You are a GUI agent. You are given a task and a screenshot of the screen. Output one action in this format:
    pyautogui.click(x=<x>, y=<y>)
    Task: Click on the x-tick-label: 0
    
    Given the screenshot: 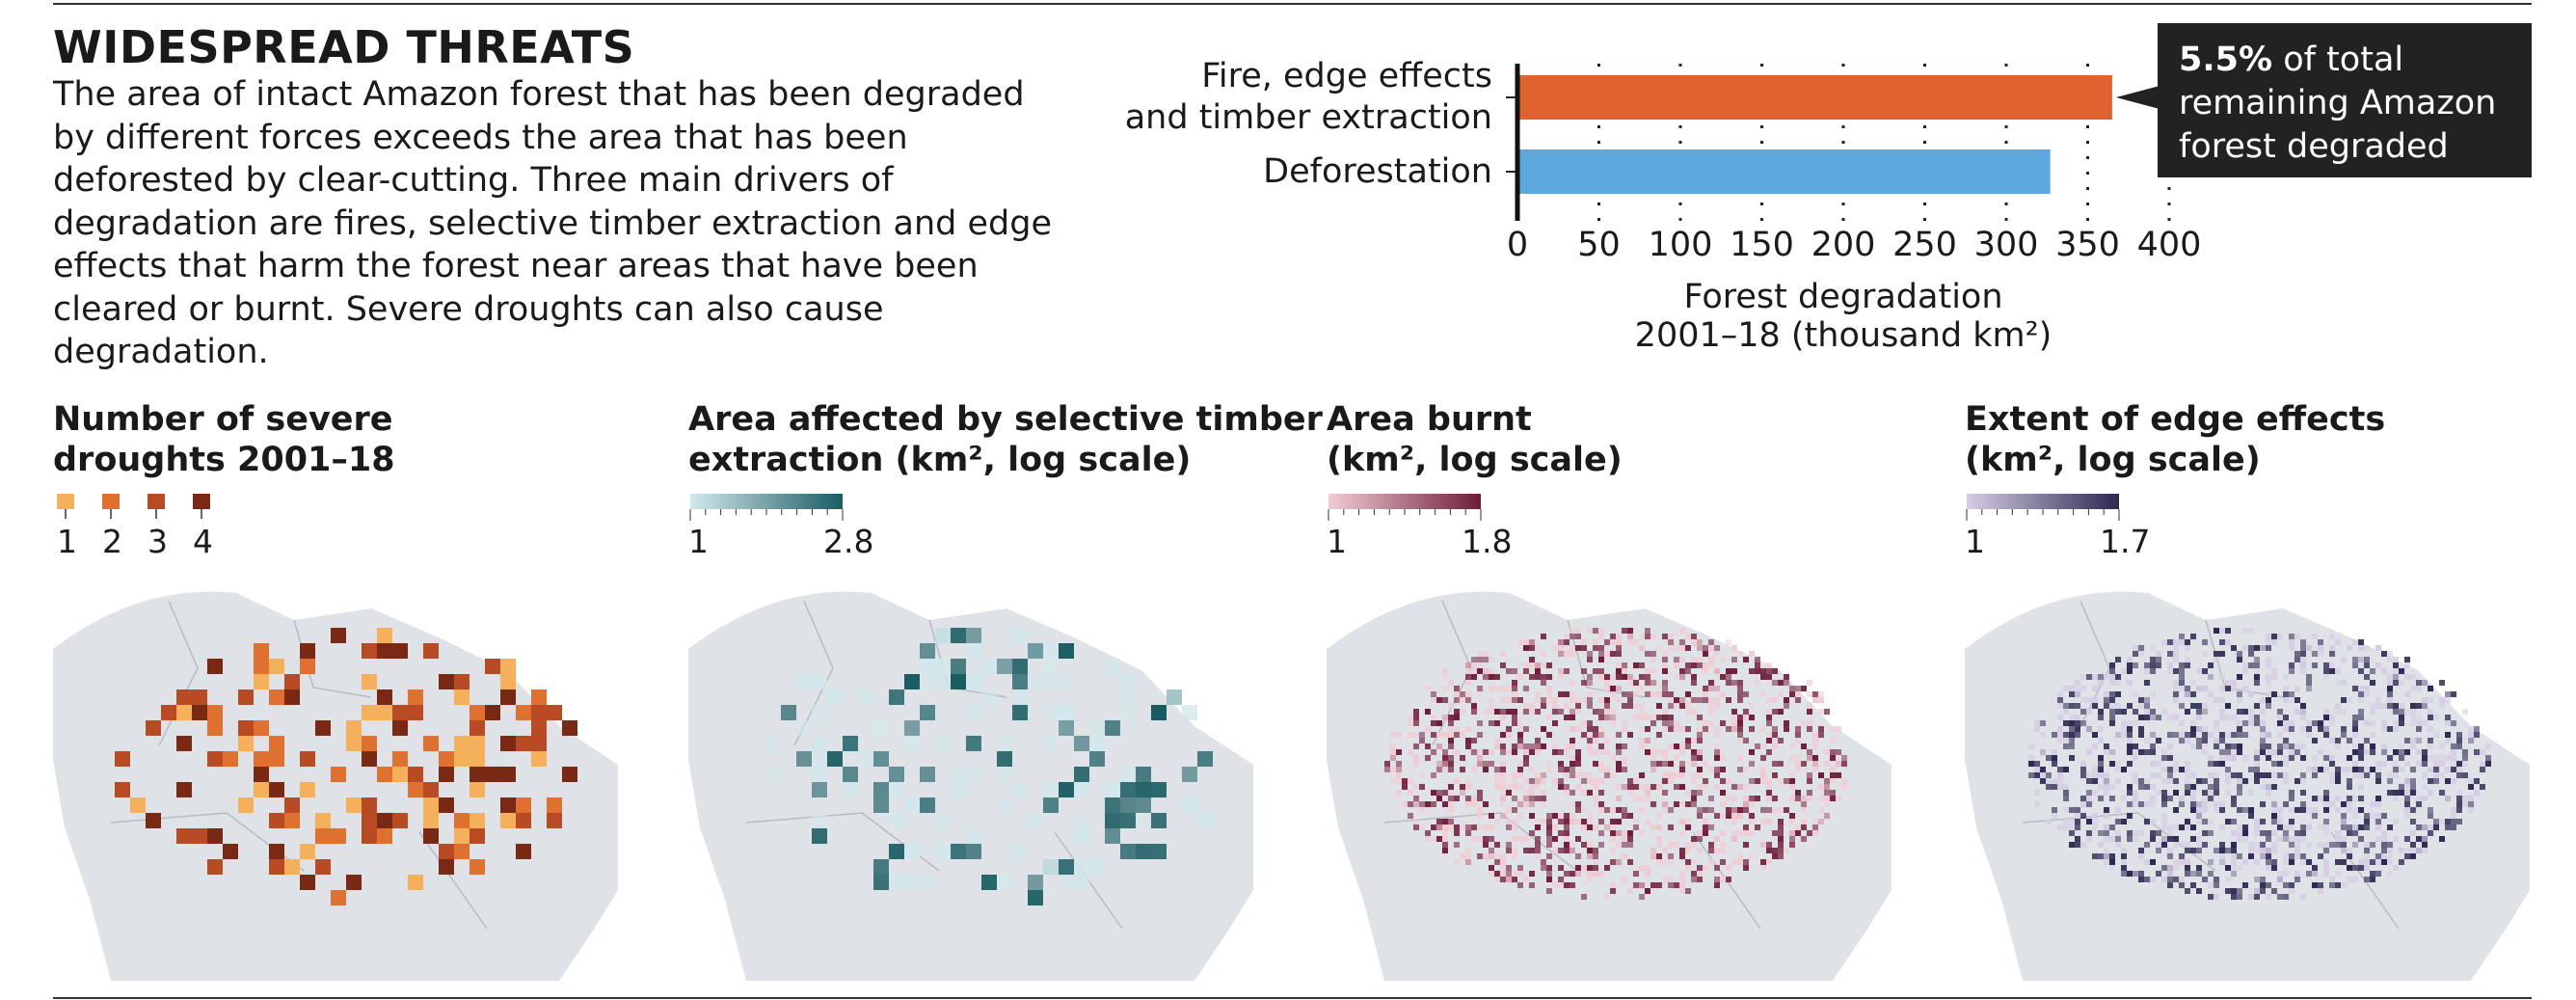 What is the action you would take?
    pyautogui.click(x=1518, y=245)
    